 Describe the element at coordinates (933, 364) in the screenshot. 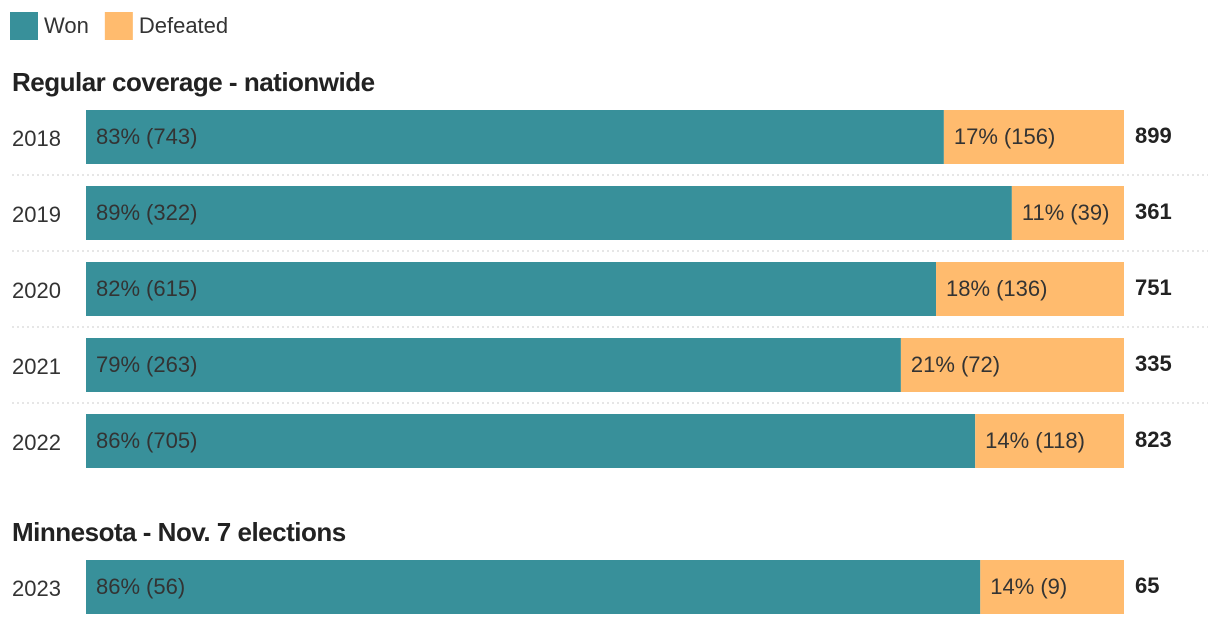

I see `pct-label: 21%` at that location.